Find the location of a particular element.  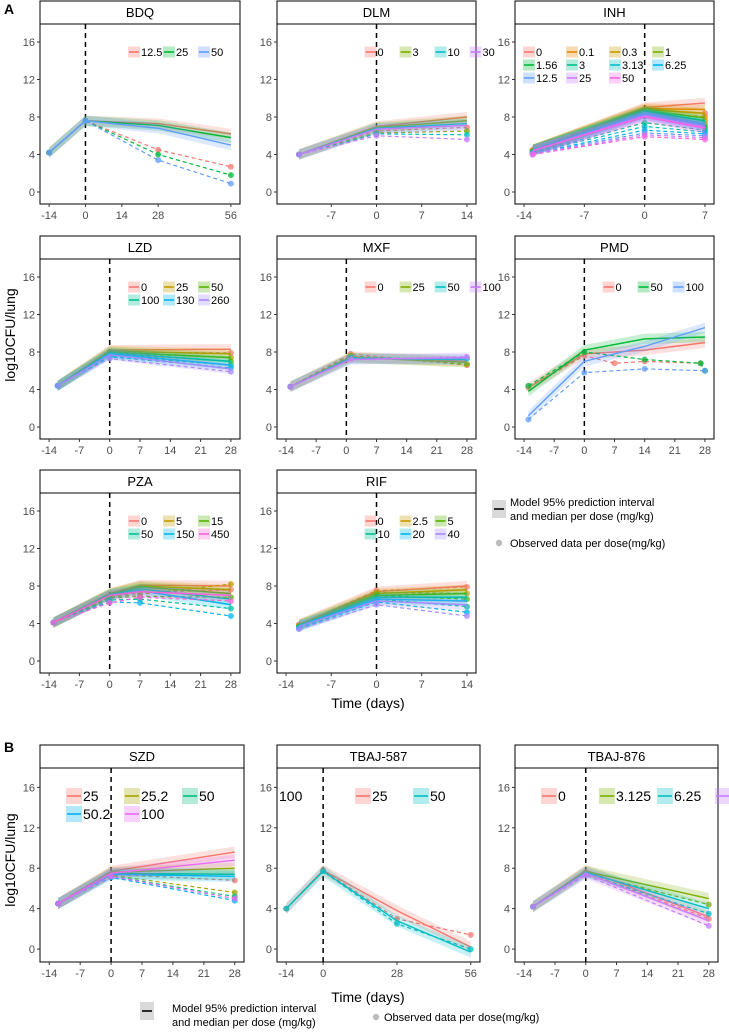

x-tick-label-tbaj-876: 14 is located at coordinates (647, 974).